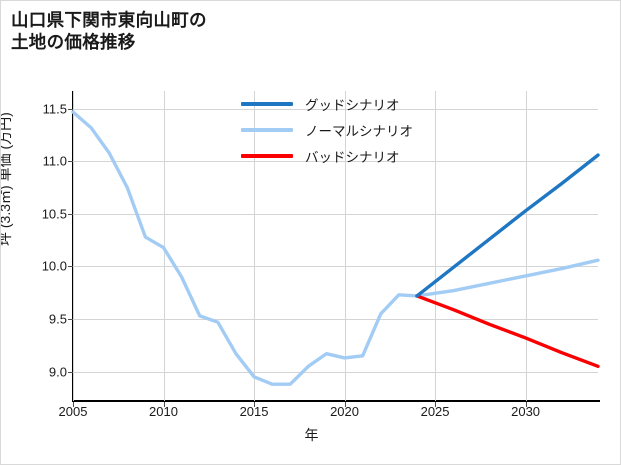 This screenshot has height=465, width=621. Describe the element at coordinates (311, 435) in the screenshot. I see `x-axis-label: 年` at that location.